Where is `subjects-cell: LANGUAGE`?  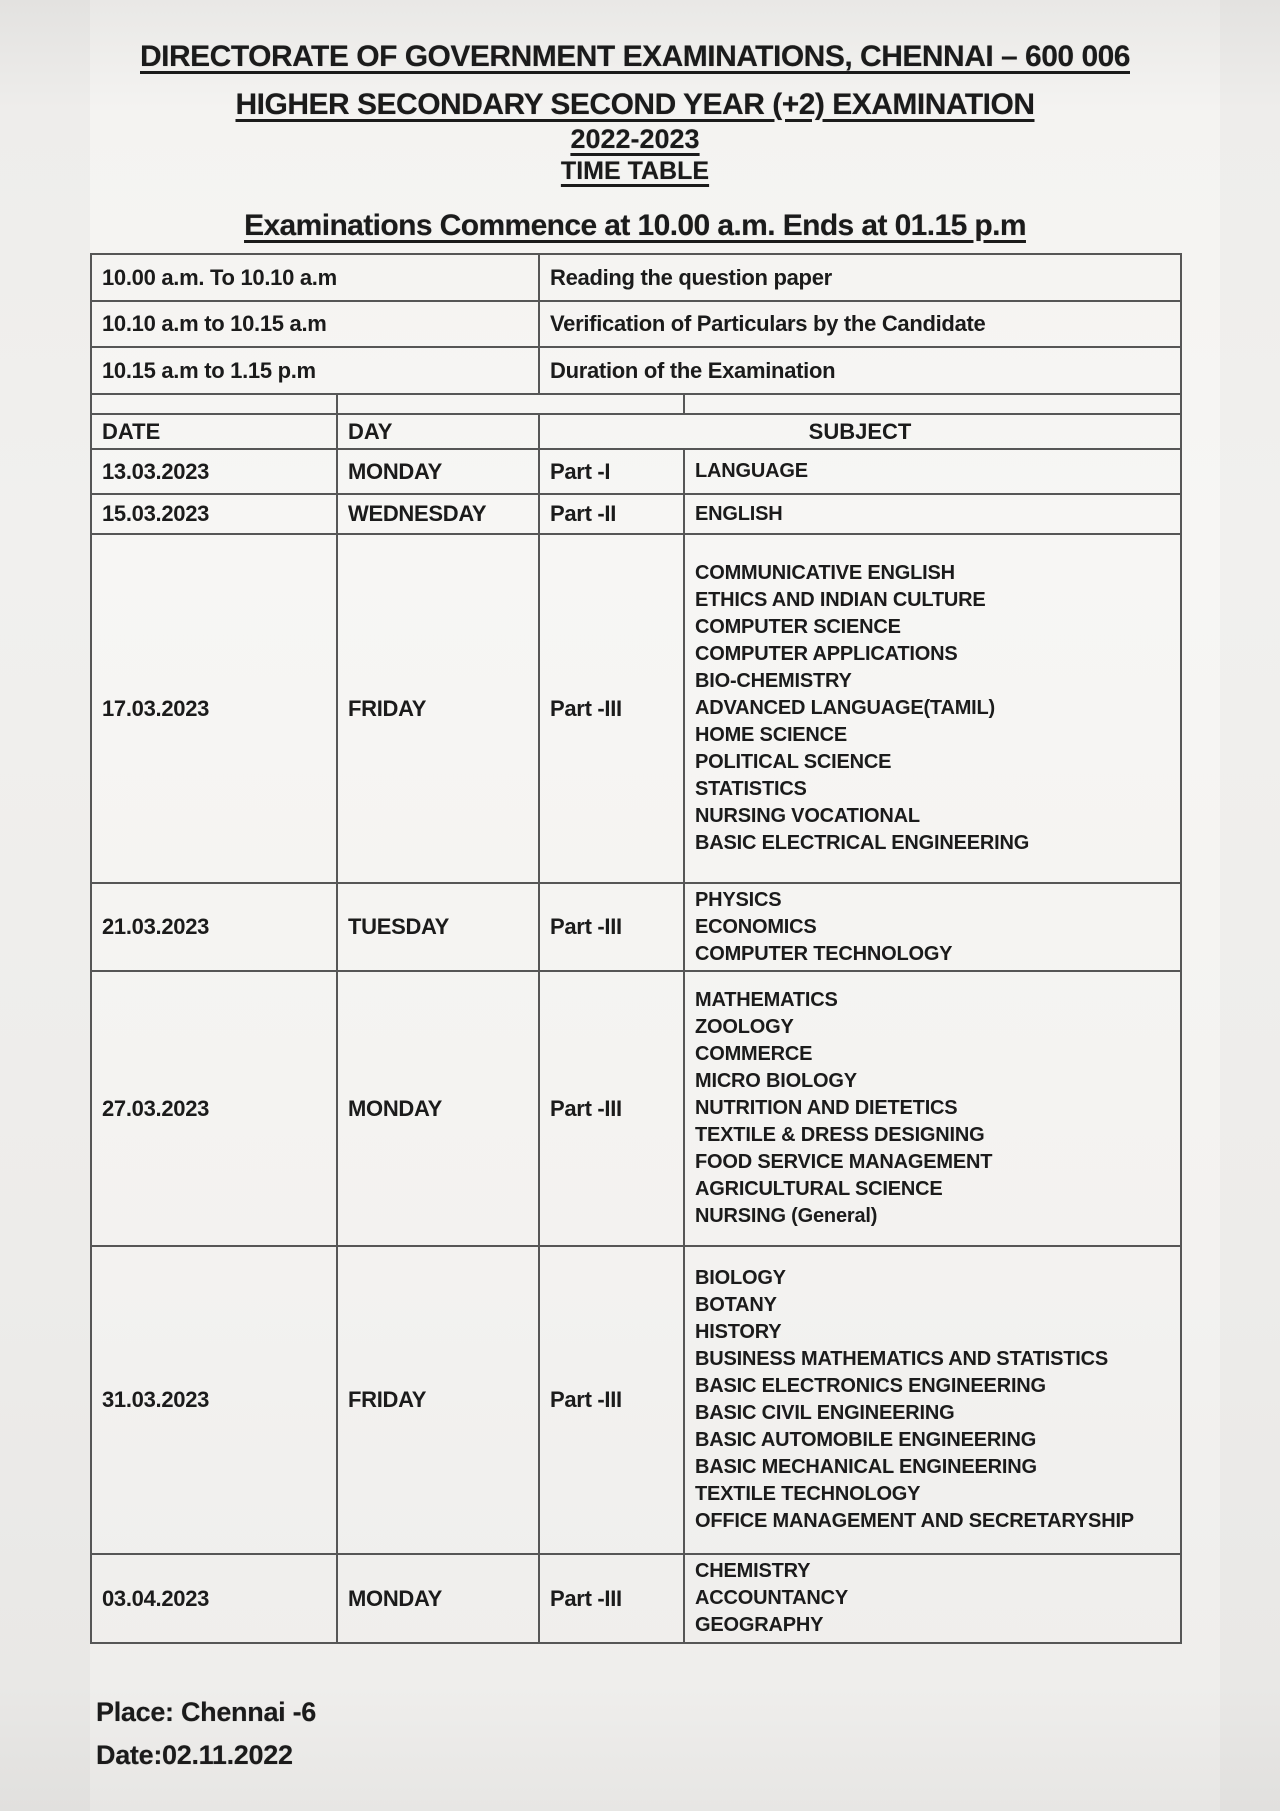
subjects-cell: LANGUAGE is located at coordinates (932, 471).